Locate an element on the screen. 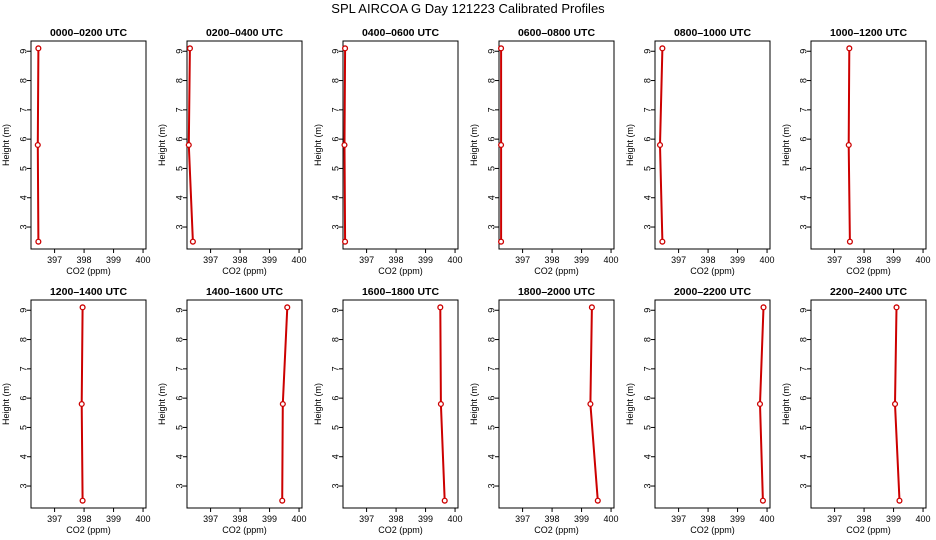  panel-title: 0800–1000 UTC is located at coordinates (712, 33).